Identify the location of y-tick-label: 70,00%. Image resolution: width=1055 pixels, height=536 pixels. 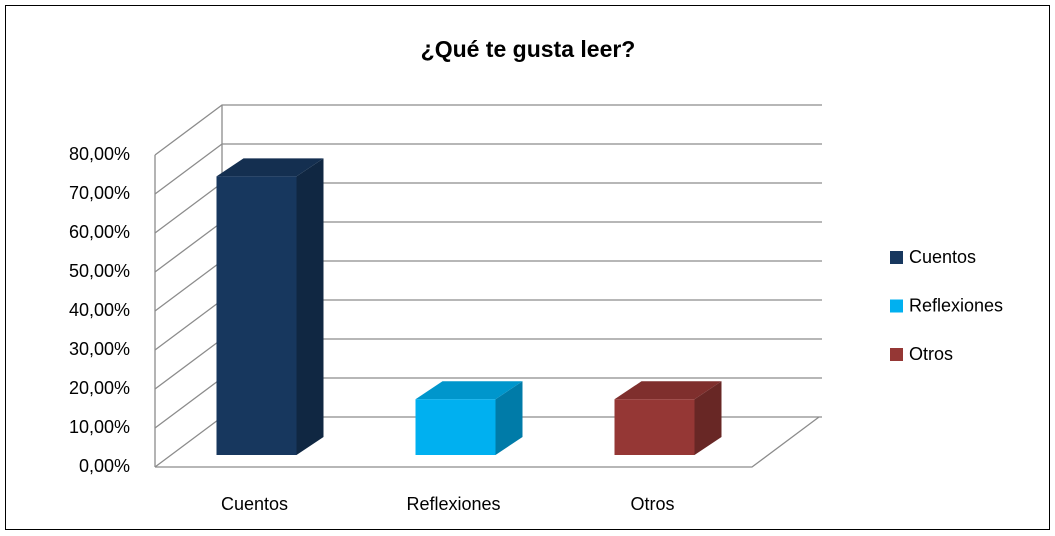
(99, 193).